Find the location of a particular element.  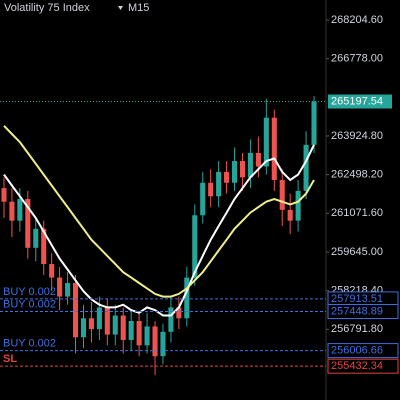

order-label: SL is located at coordinates (10, 359).